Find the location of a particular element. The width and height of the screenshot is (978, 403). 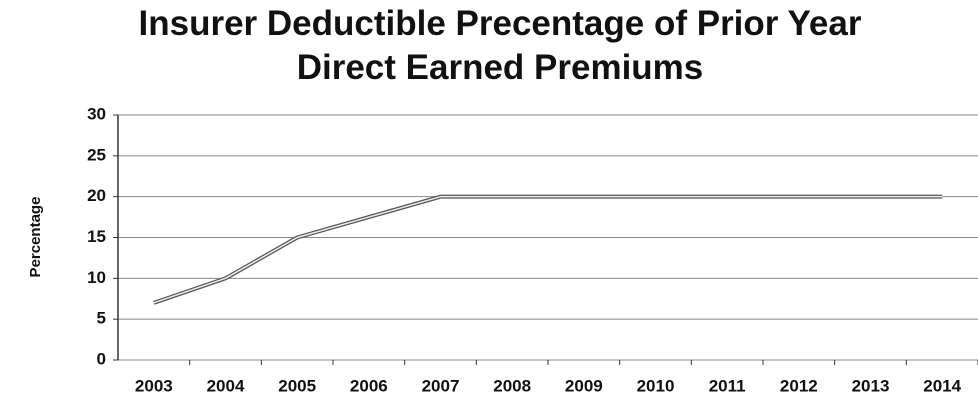

y-tick-label: 10 is located at coordinates (96, 277).